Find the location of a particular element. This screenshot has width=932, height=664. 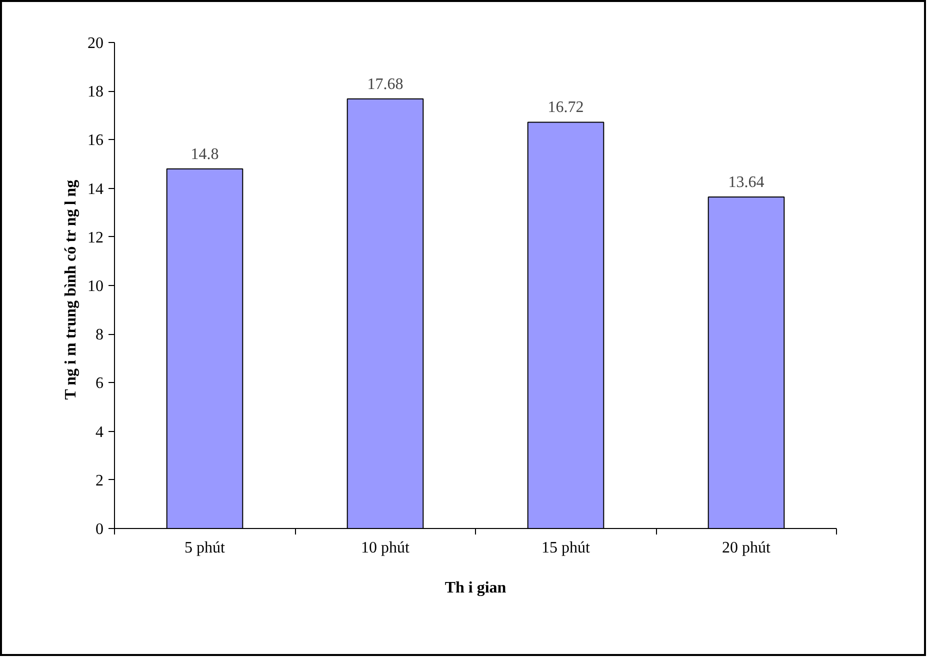

y-tick-label: 14 is located at coordinates (96, 189).